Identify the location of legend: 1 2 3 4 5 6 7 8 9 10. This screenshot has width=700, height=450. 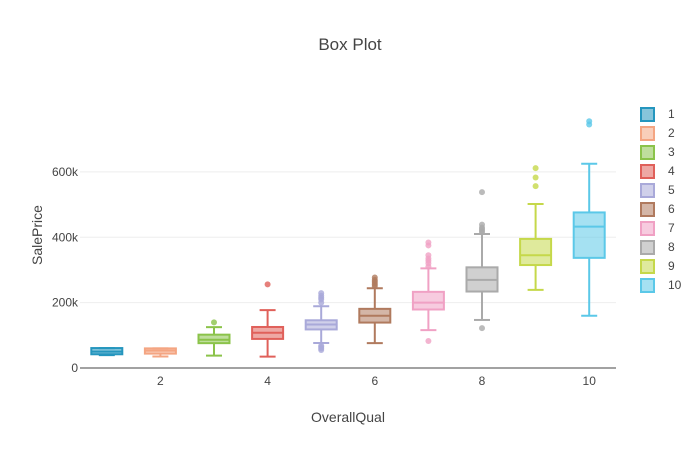
(661, 200).